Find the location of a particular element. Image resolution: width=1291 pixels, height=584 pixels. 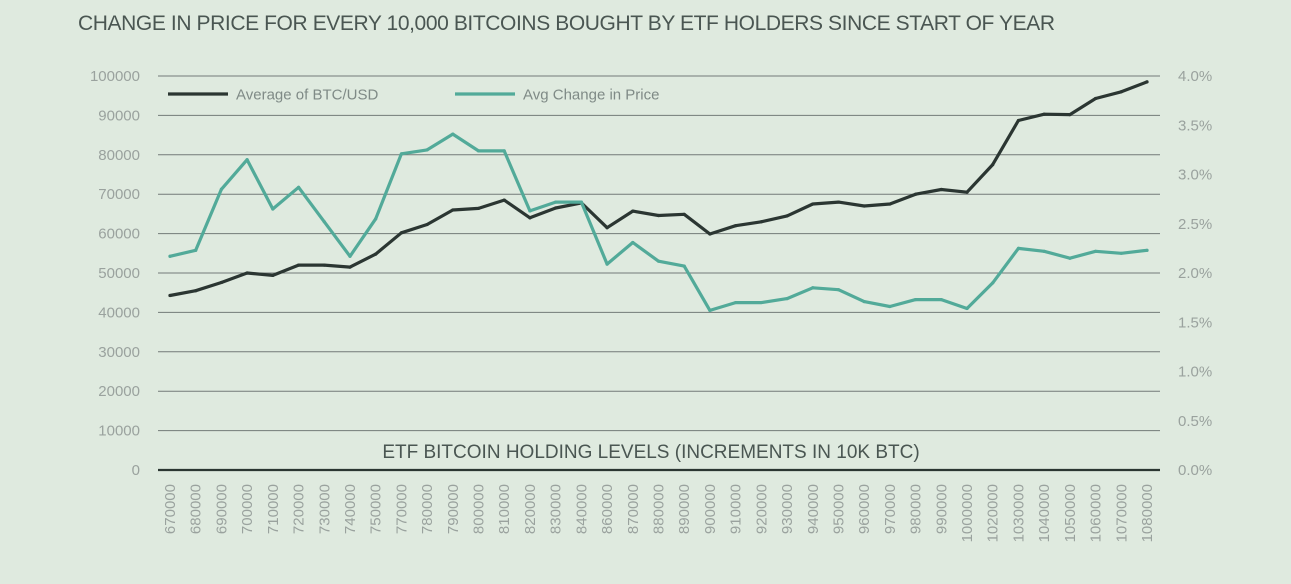

x-tick-label: 1080000 is located at coordinates (1147, 513).